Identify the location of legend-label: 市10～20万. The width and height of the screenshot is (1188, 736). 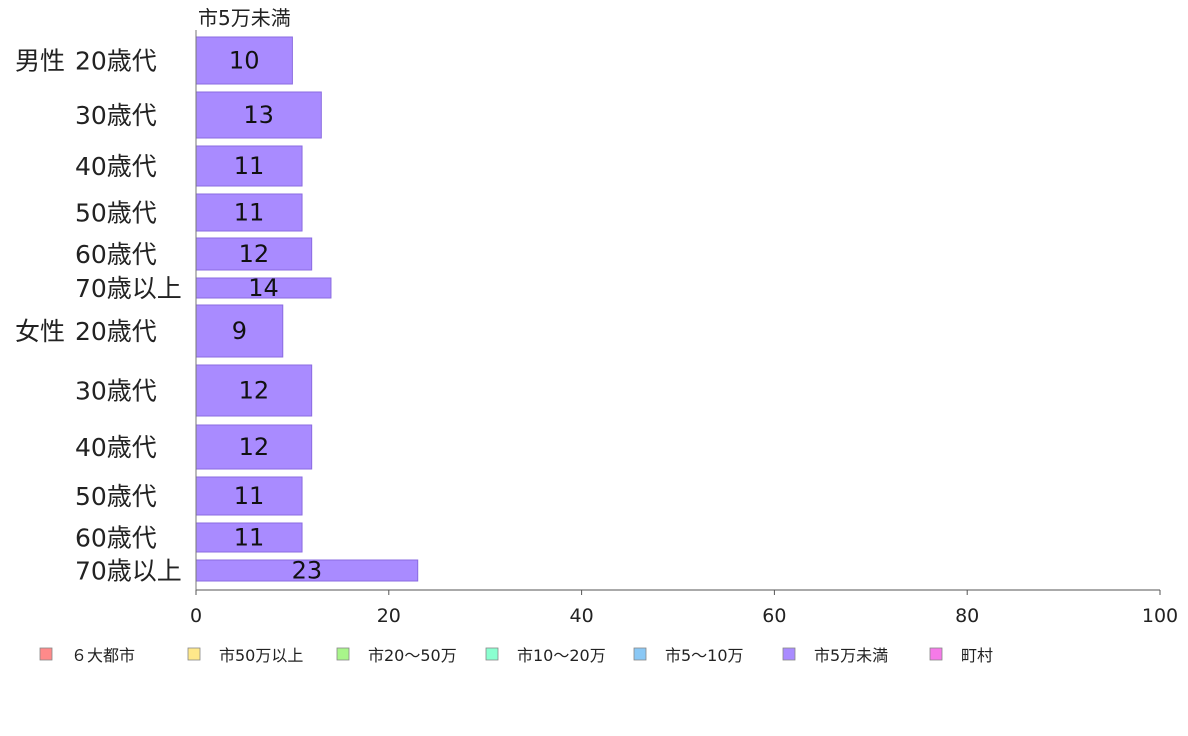
(561, 655).